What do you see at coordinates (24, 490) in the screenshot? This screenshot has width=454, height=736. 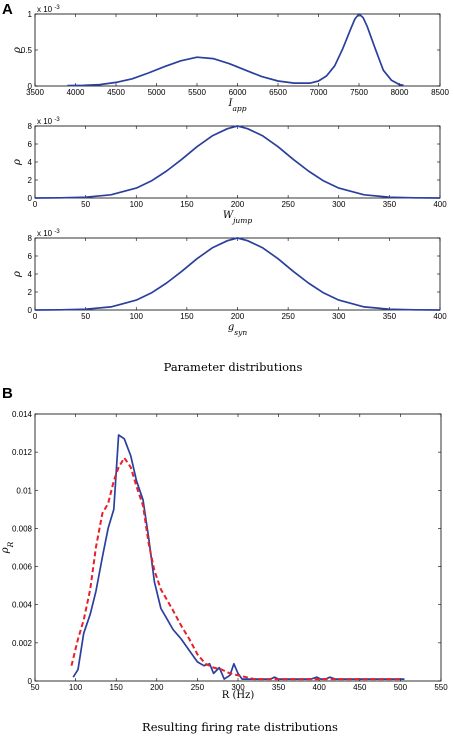 I see `y-tick-label: 0.01` at bounding box center [24, 490].